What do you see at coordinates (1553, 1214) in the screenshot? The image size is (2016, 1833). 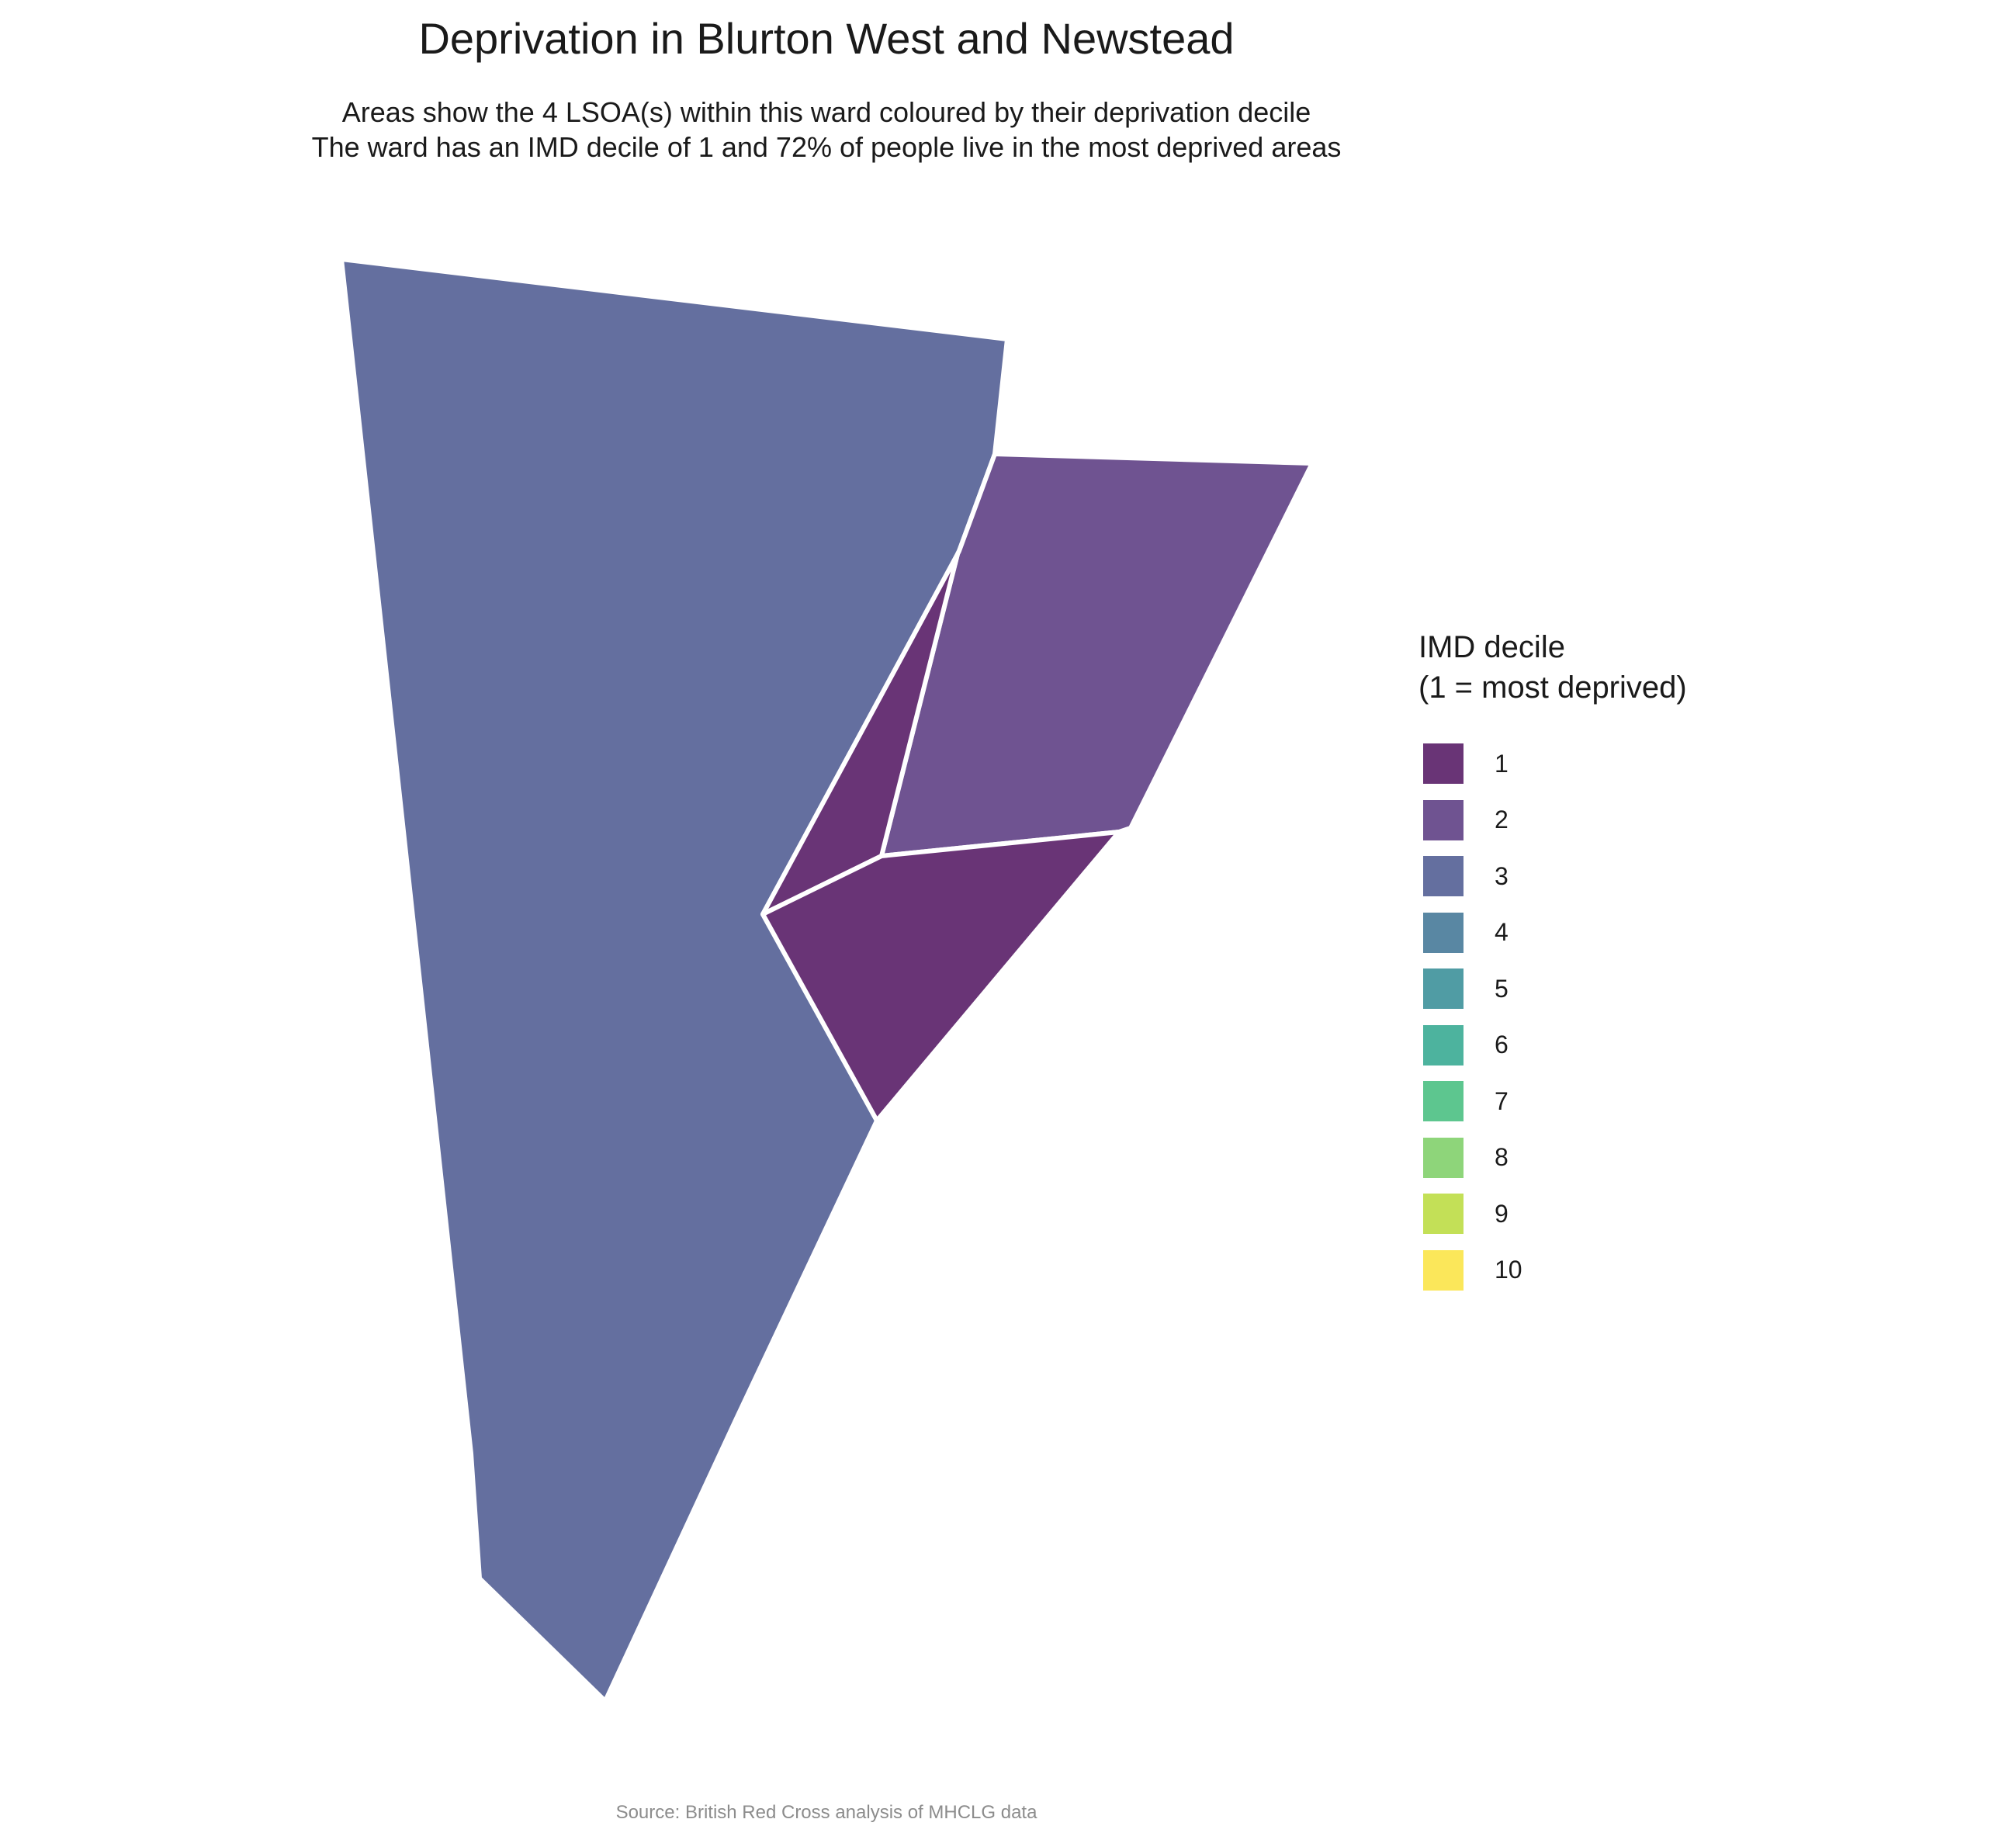 I see `legend-item-9: 9` at bounding box center [1553, 1214].